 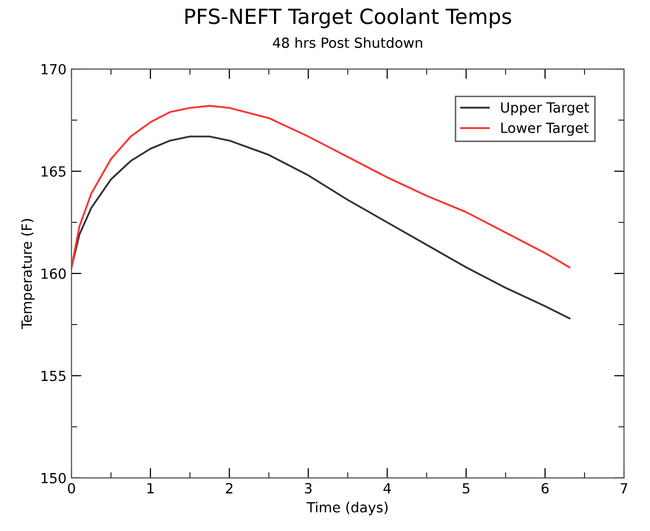 I want to click on legend-label: Upper Target, so click(x=545, y=109).